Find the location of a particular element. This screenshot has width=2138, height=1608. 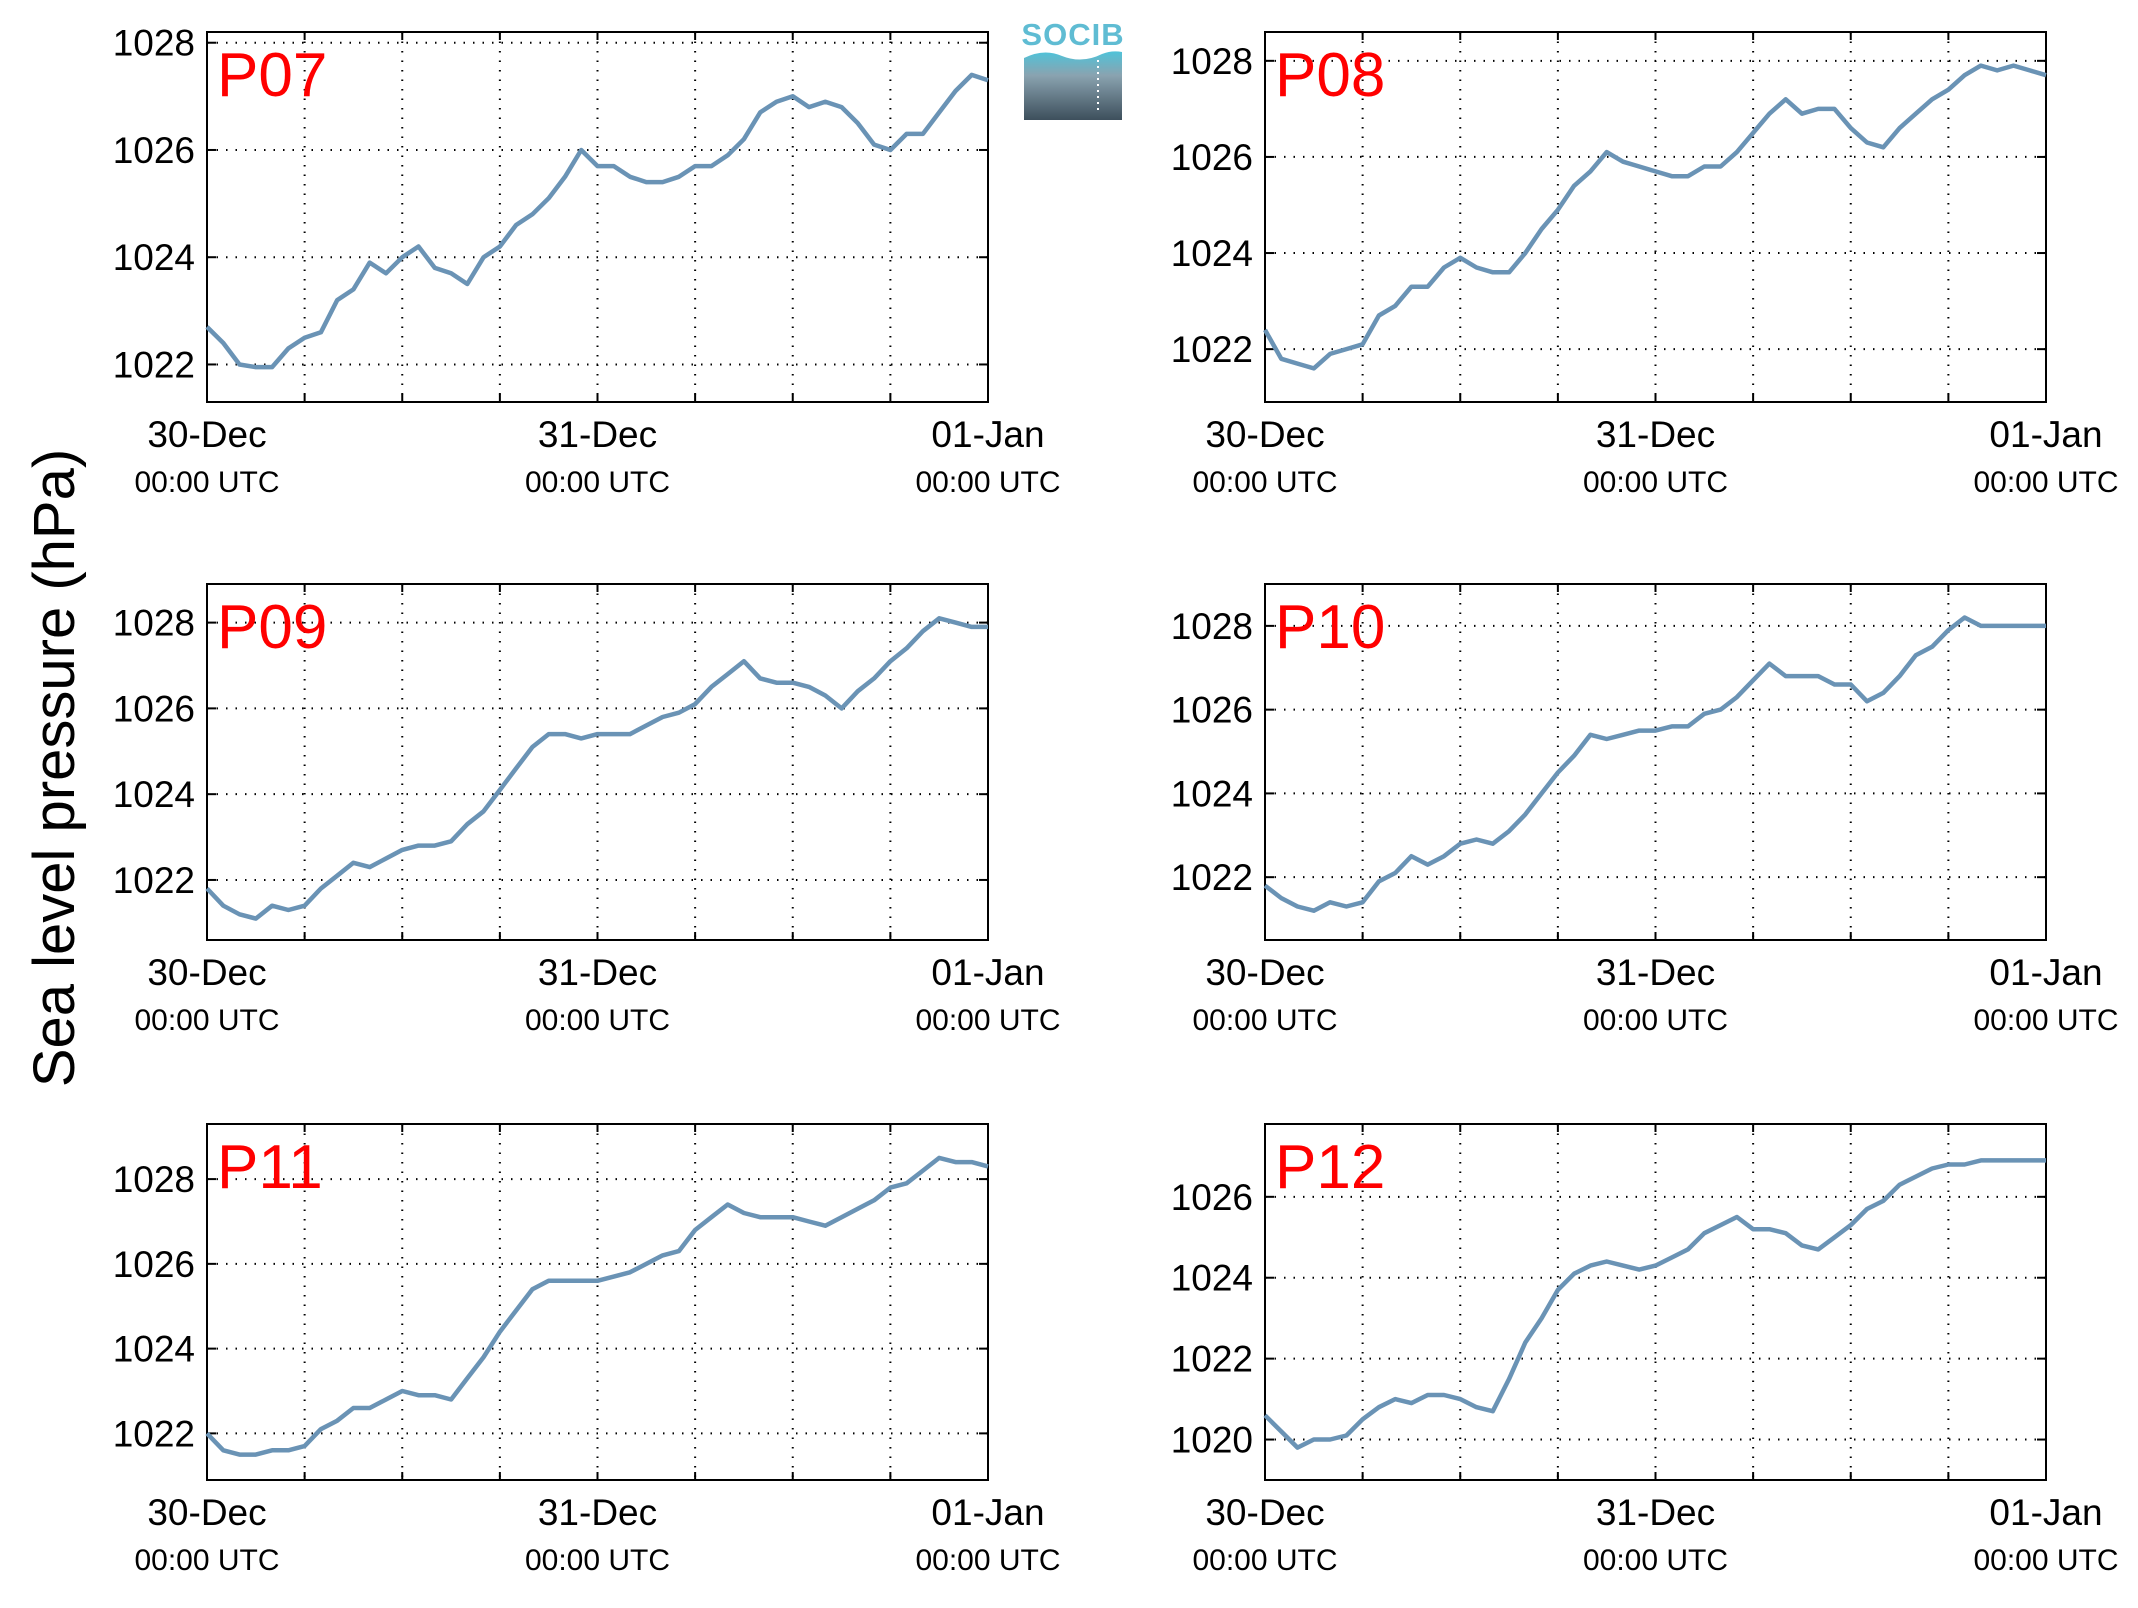

y-axis-label: Sea level pressure (hPa) is located at coordinates (54, 768).